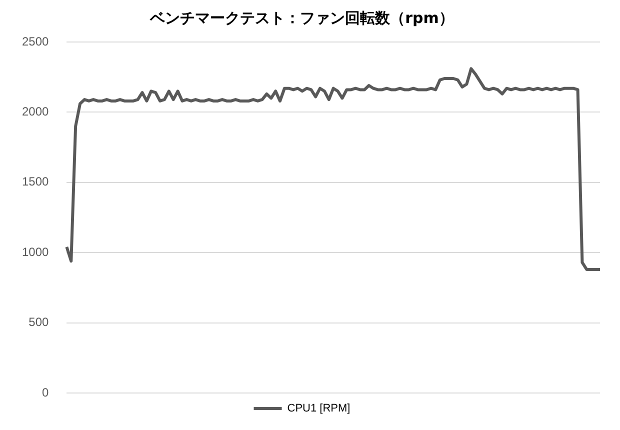  What do you see at coordinates (36, 251) in the screenshot?
I see `y-tick-label: 1000` at bounding box center [36, 251].